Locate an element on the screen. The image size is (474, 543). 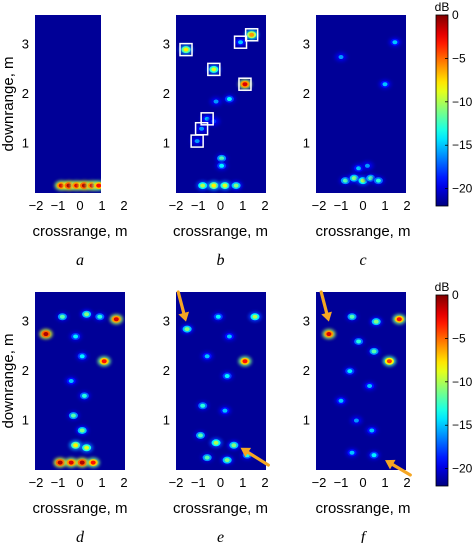
colorbar-unit: dB is located at coordinates (442, 7).